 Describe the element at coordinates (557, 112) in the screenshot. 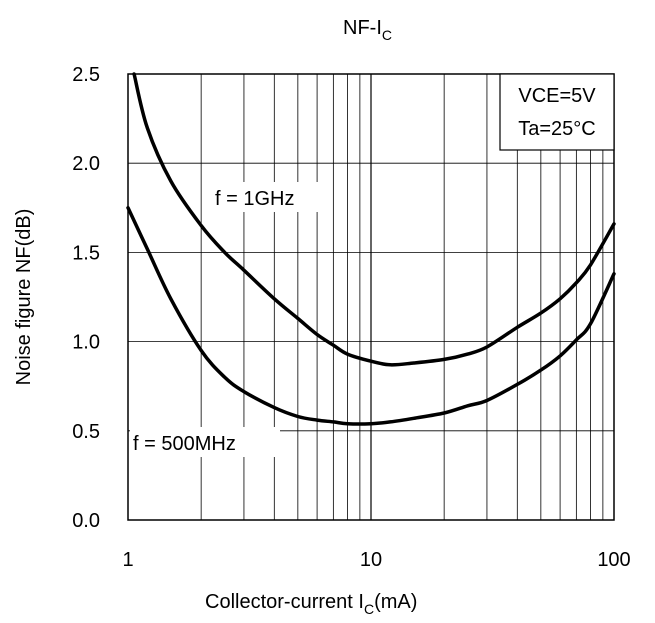

I see `conditions-box` at that location.